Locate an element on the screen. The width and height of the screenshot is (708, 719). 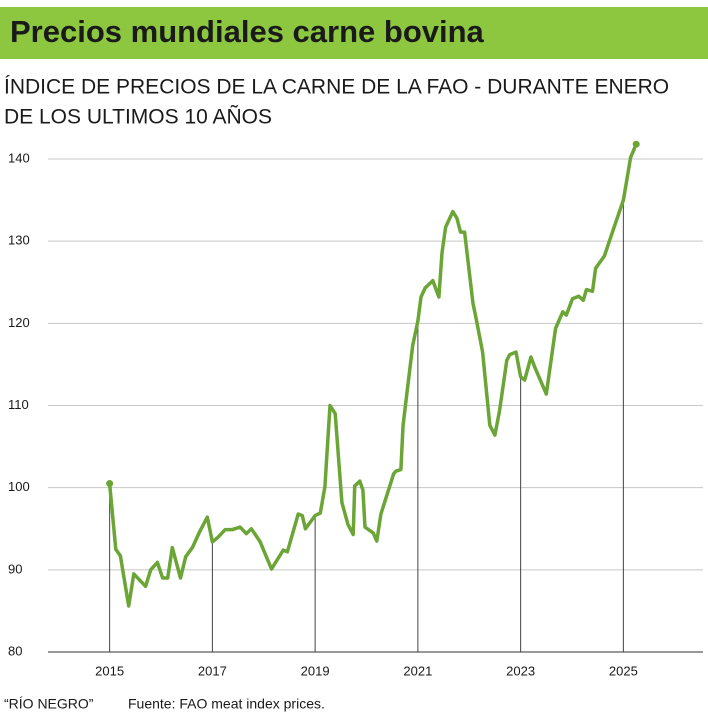
source-credit: “RÍO NEGRO” is located at coordinates (49, 704).